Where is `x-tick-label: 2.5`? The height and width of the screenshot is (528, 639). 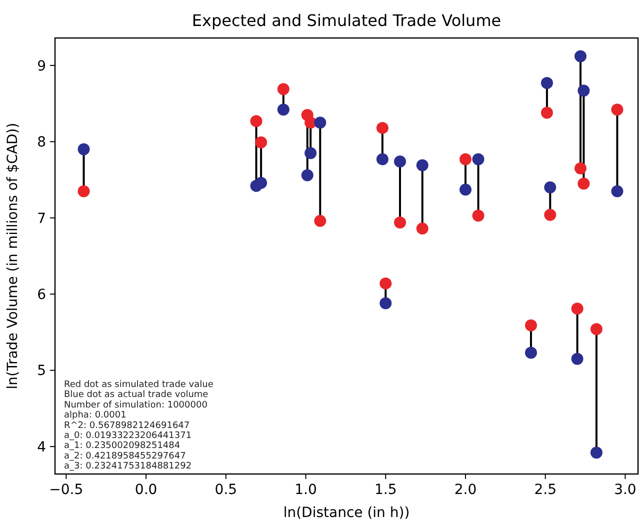
x-tick-label: 2.5 is located at coordinates (545, 490).